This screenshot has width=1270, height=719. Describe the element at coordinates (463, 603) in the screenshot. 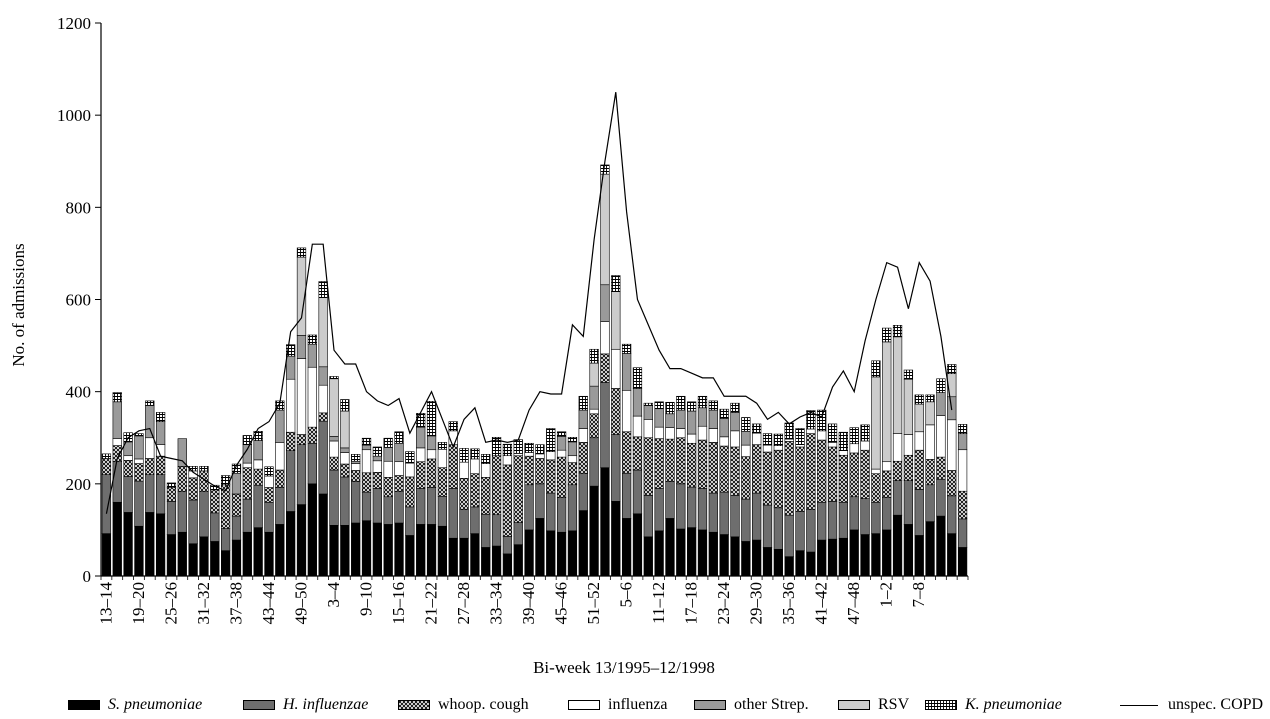

I see `x-tick-label-11: 27–28` at that location.